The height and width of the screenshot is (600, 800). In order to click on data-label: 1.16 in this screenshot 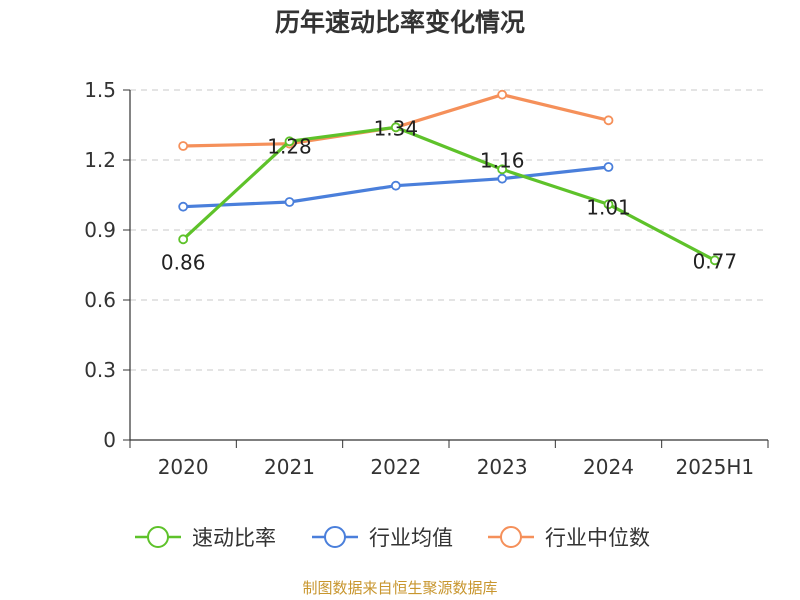, I will do `click(502, 160)`.